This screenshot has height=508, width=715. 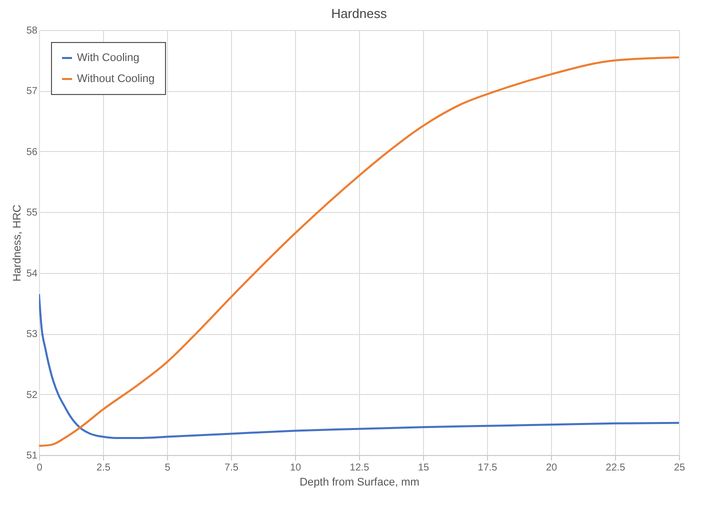 I want to click on y-tick-label: 51, so click(x=32, y=456).